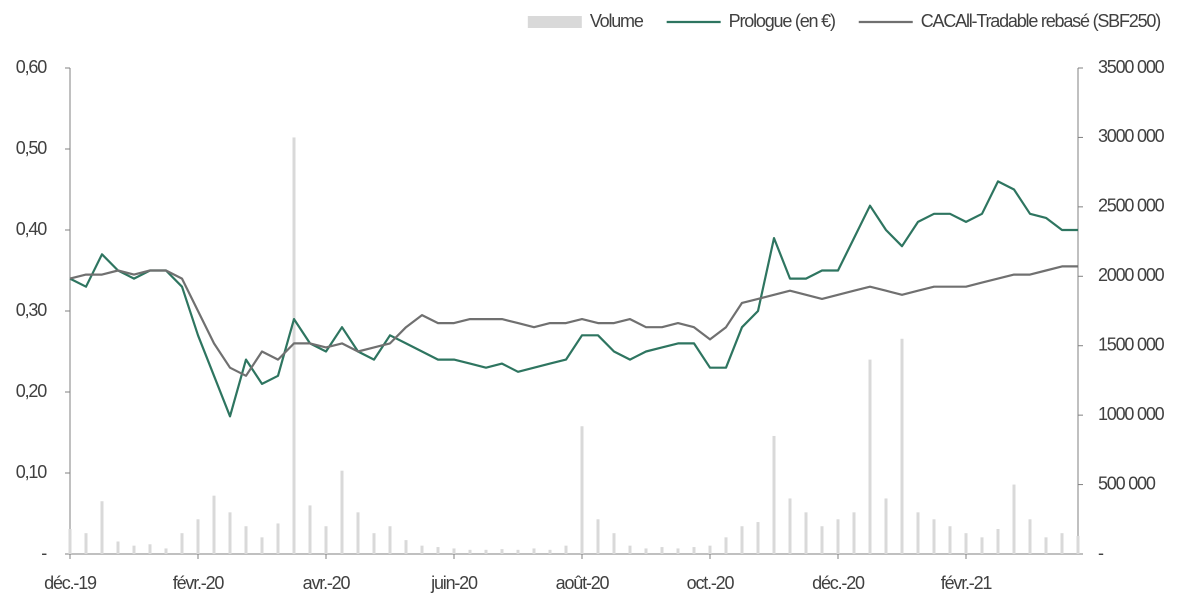  I want to click on y2-tick-label: 3500 000, so click(1131, 67).